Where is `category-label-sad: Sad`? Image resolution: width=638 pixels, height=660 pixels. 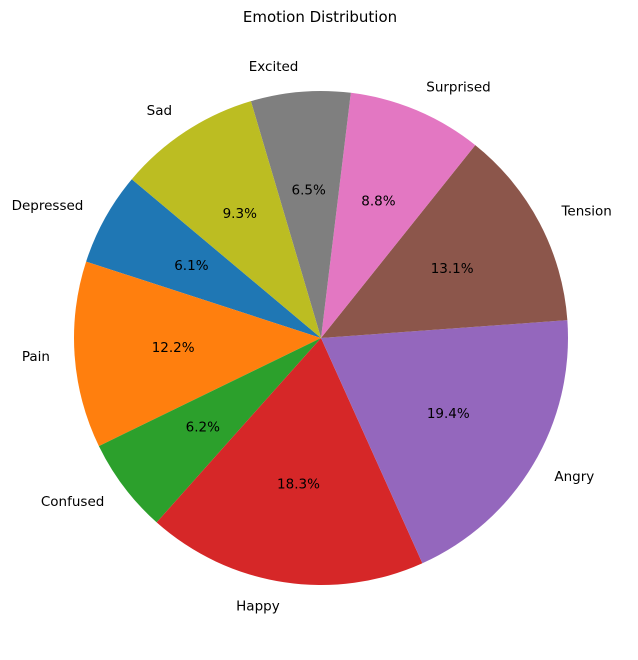 category-label-sad: Sad is located at coordinates (159, 111).